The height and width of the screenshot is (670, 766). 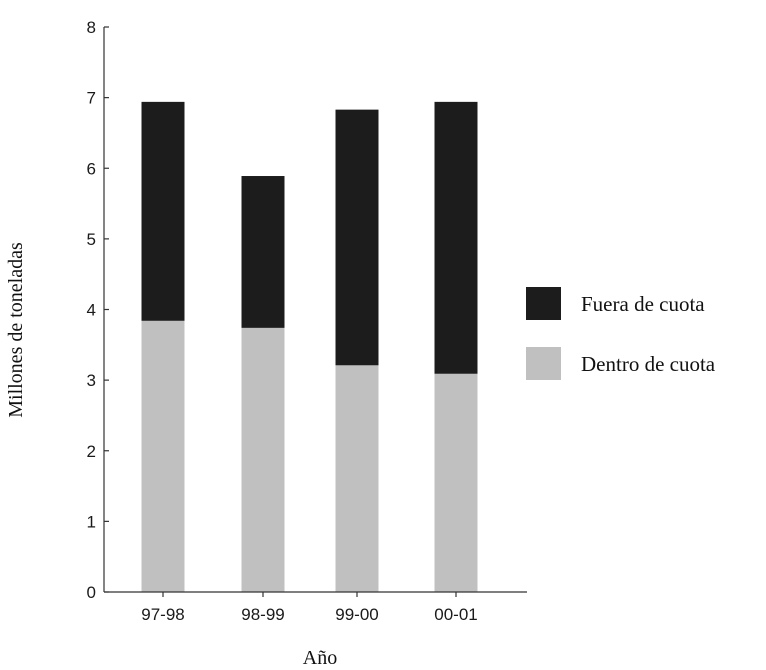 I want to click on y-tick-label: 8, so click(x=91, y=27).